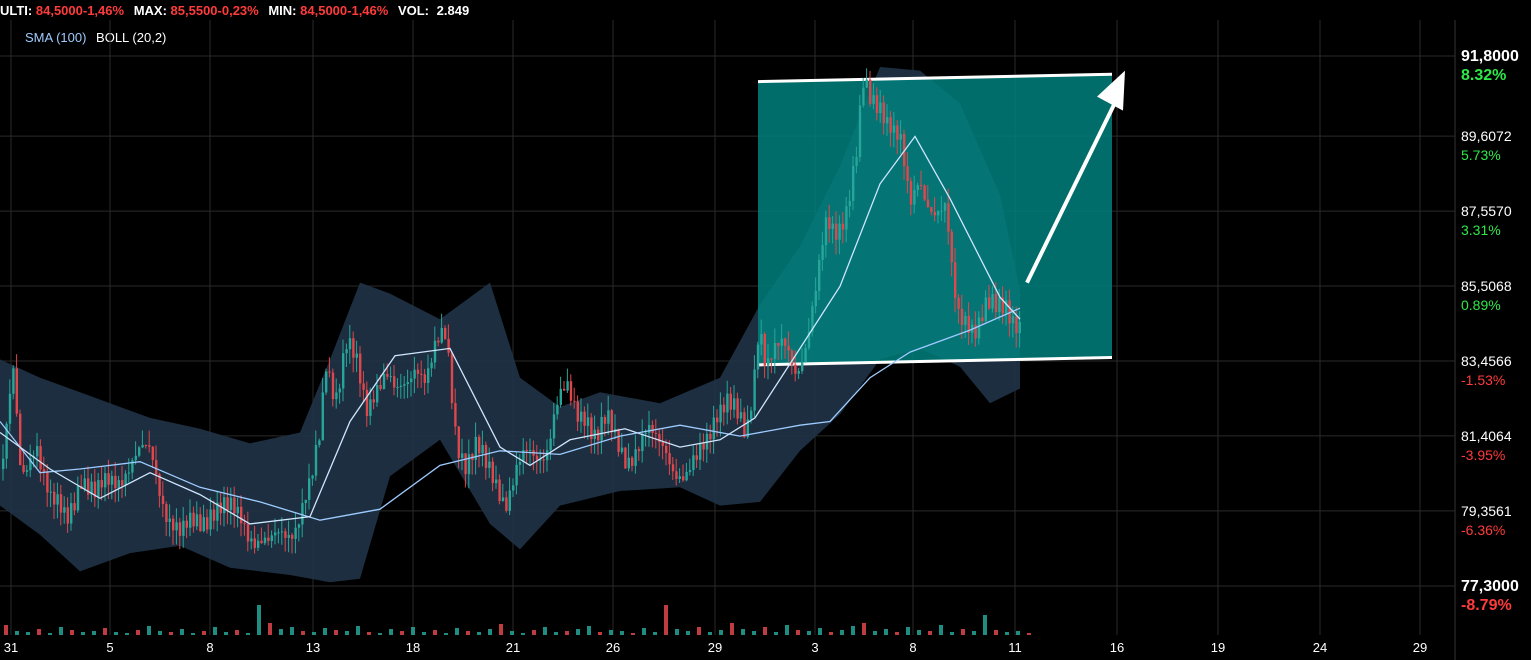 Image resolution: width=1531 pixels, height=660 pixels. What do you see at coordinates (1075, 177) in the screenshot?
I see `trend-arrow` at bounding box center [1075, 177].